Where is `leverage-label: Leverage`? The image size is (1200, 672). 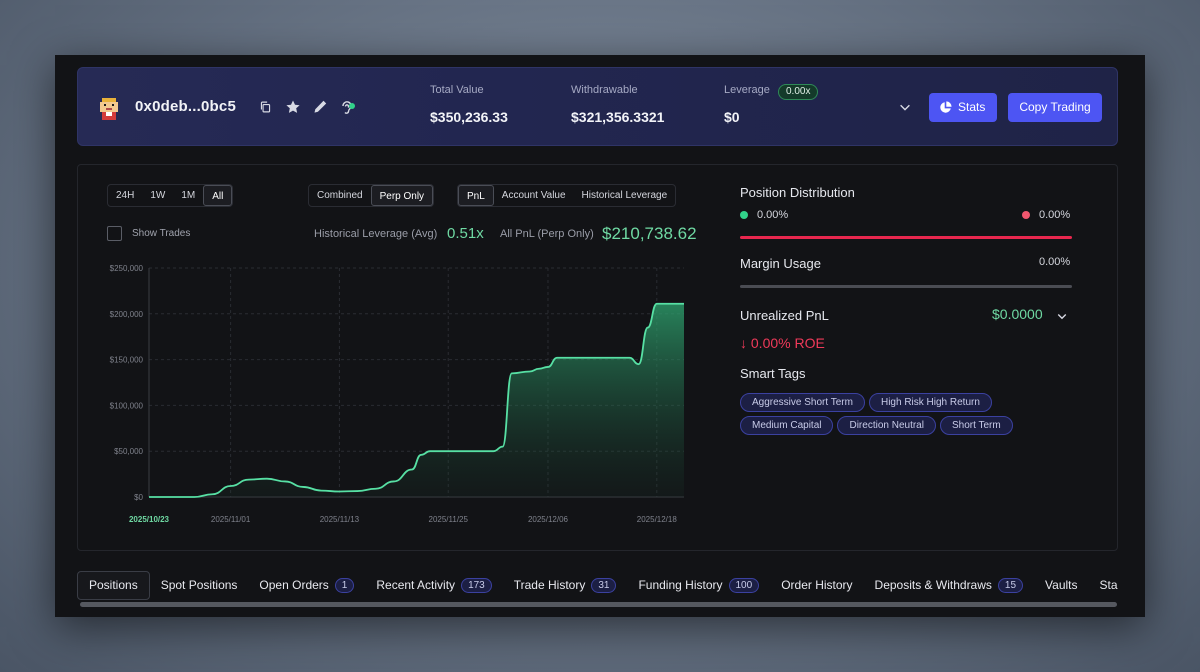 leverage-label: Leverage is located at coordinates (747, 90).